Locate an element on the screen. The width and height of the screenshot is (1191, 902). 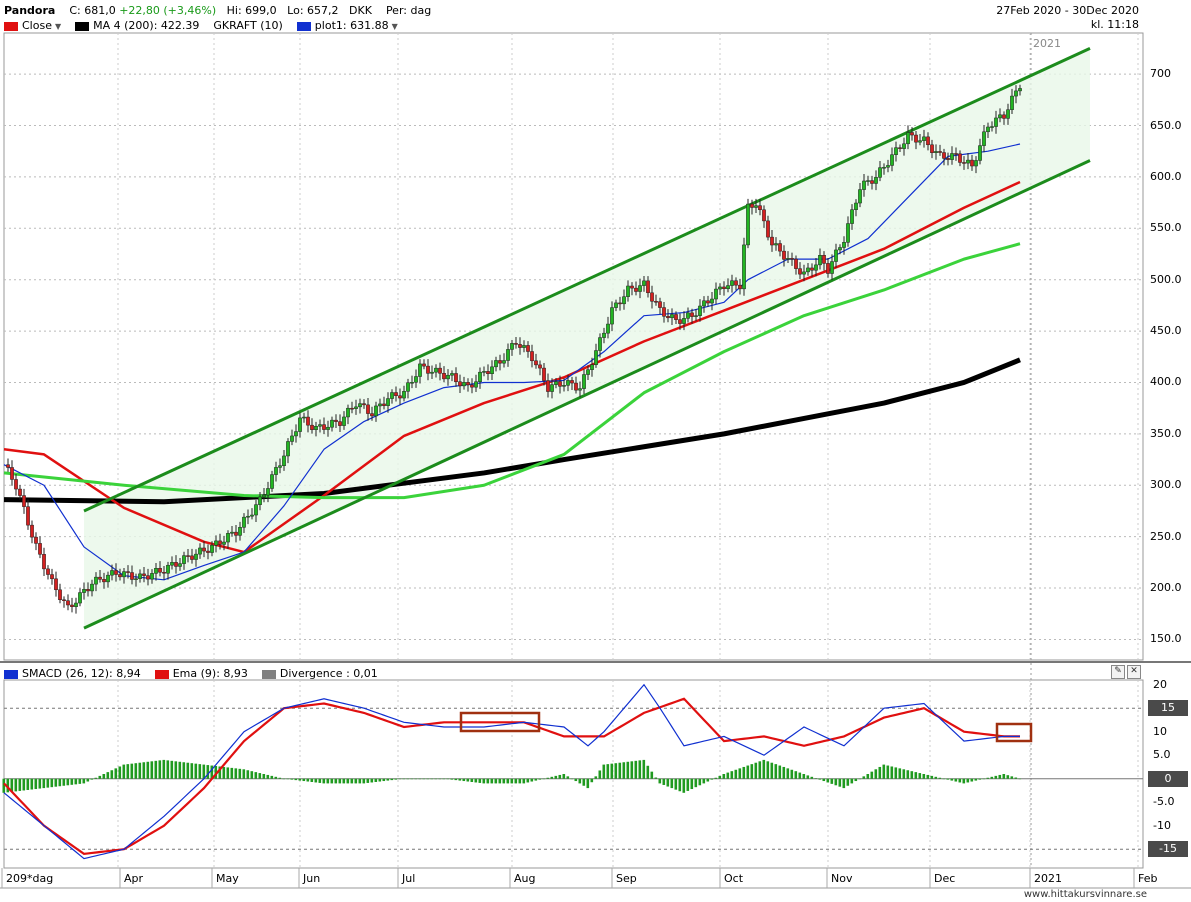
legend-label: Ema (9): 8,93 is located at coordinates (210, 673).